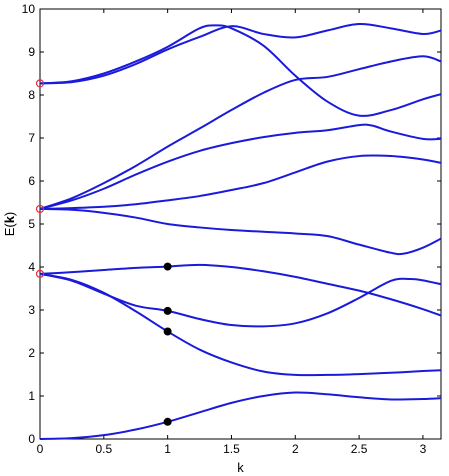 This screenshot has width=449, height=476. I want to click on y-tick-labels: 0 1 2 3 4 5 6 7 8 9 10, so click(29, 224).